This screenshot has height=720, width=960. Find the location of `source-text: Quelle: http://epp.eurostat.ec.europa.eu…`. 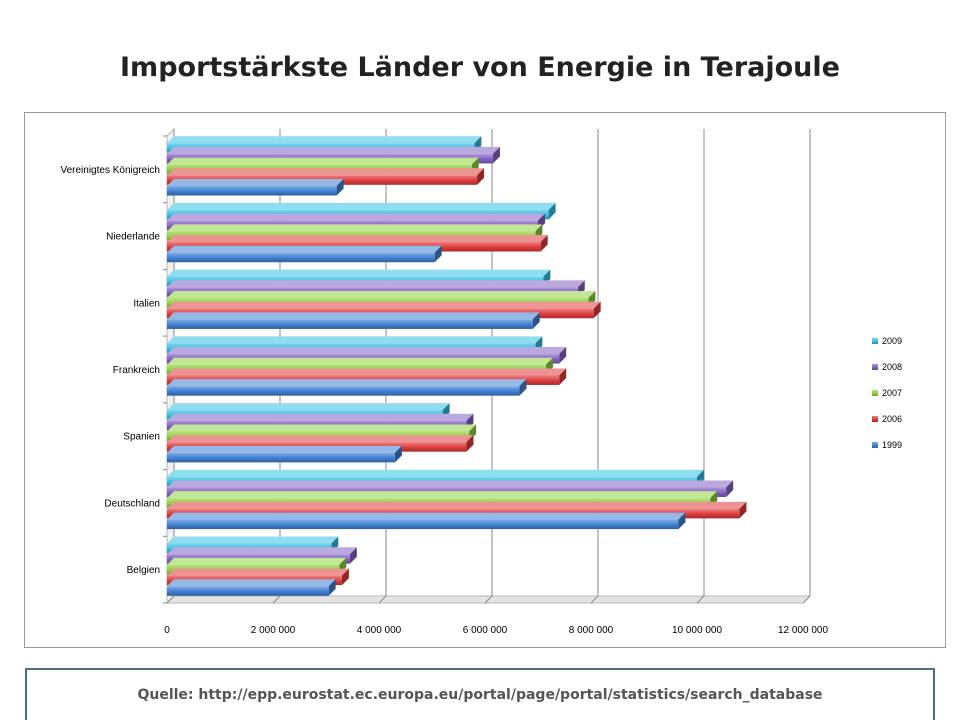

source-text: Quelle: http://epp.eurostat.ec.europa.eu… is located at coordinates (480, 695).